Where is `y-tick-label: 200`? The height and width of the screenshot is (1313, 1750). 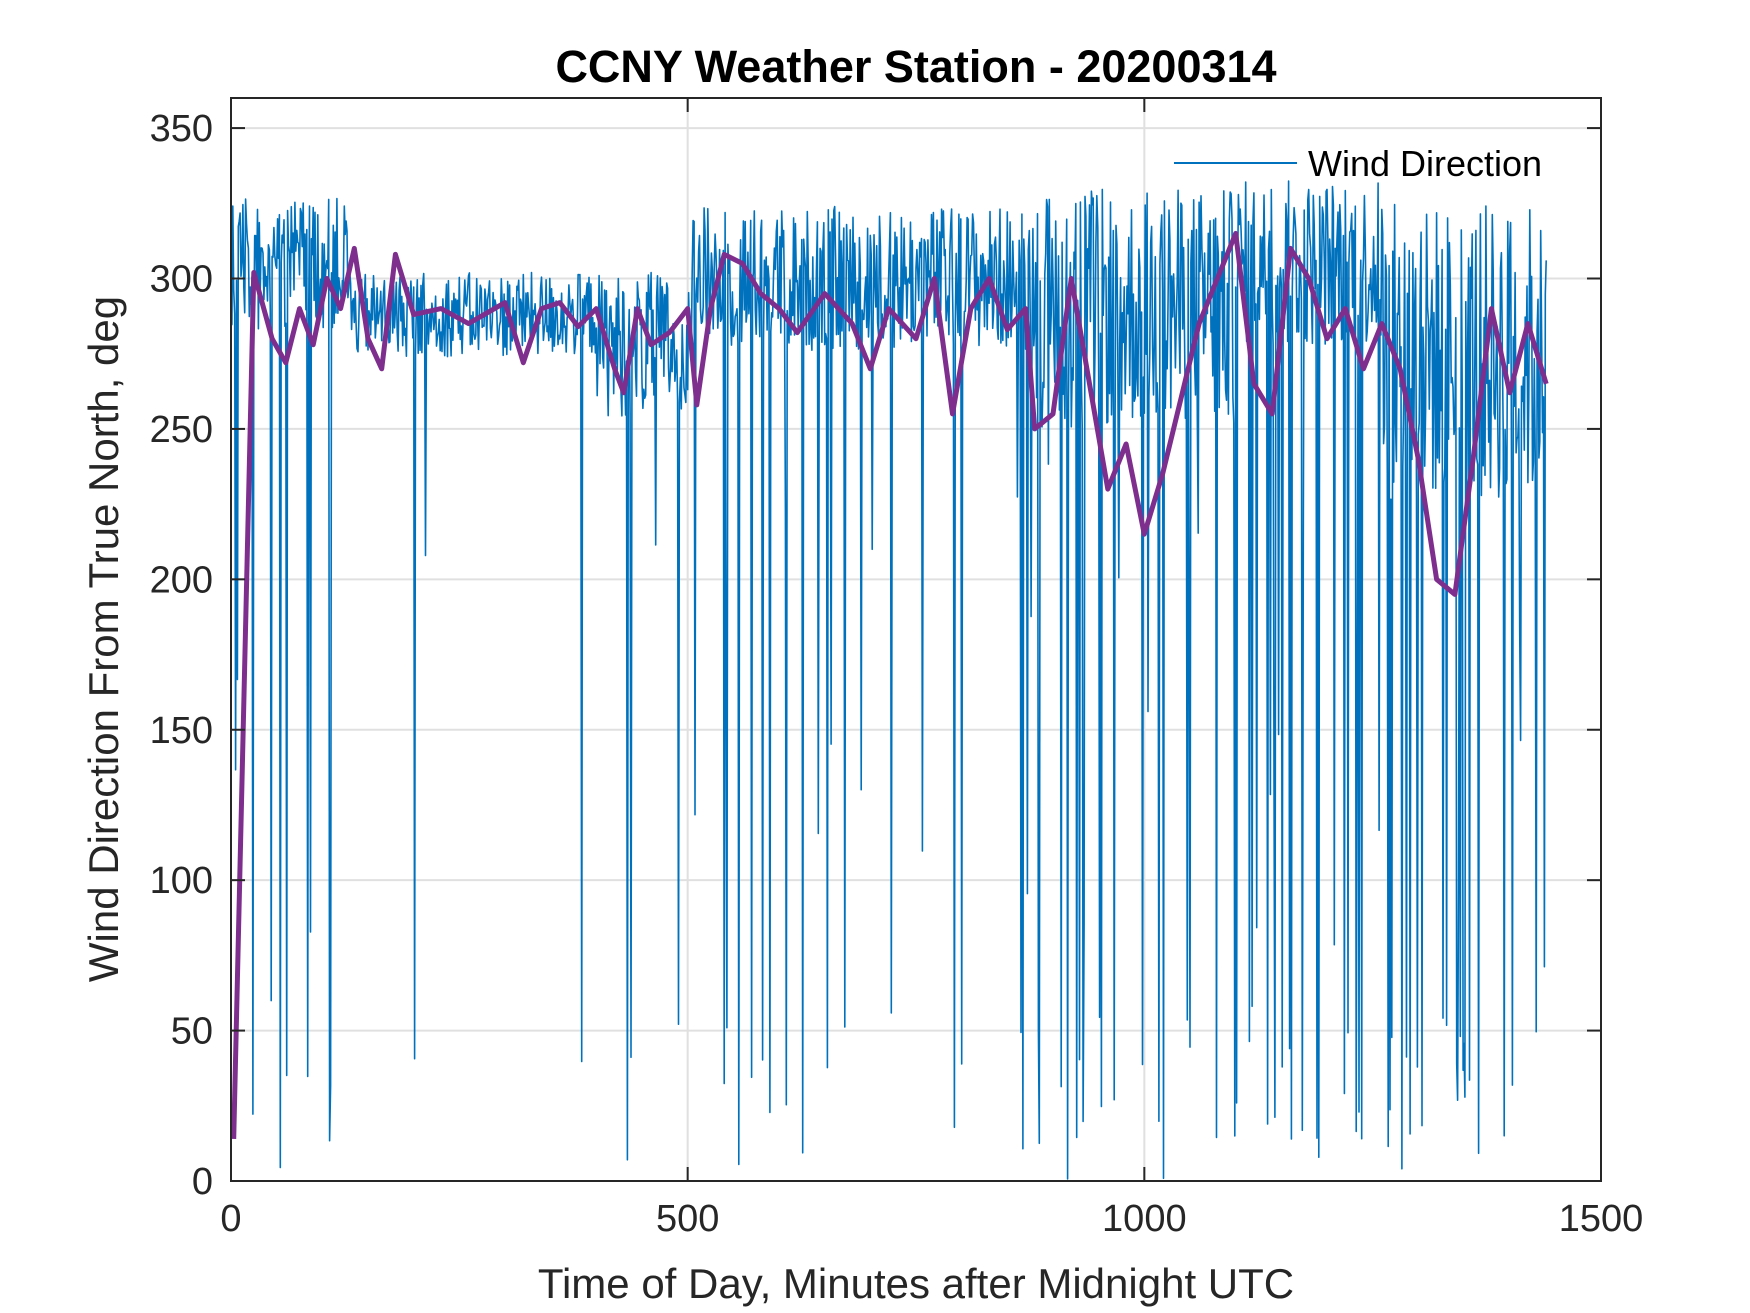
y-tick-label: 200 is located at coordinates (181, 580).